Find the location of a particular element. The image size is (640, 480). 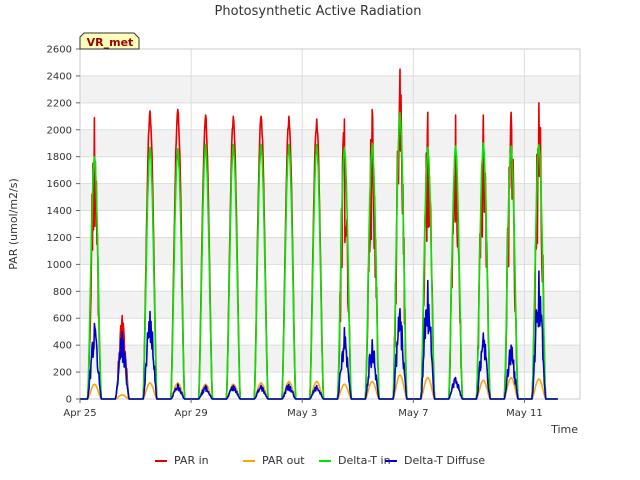

legend-item: PAR out is located at coordinates (274, 460).